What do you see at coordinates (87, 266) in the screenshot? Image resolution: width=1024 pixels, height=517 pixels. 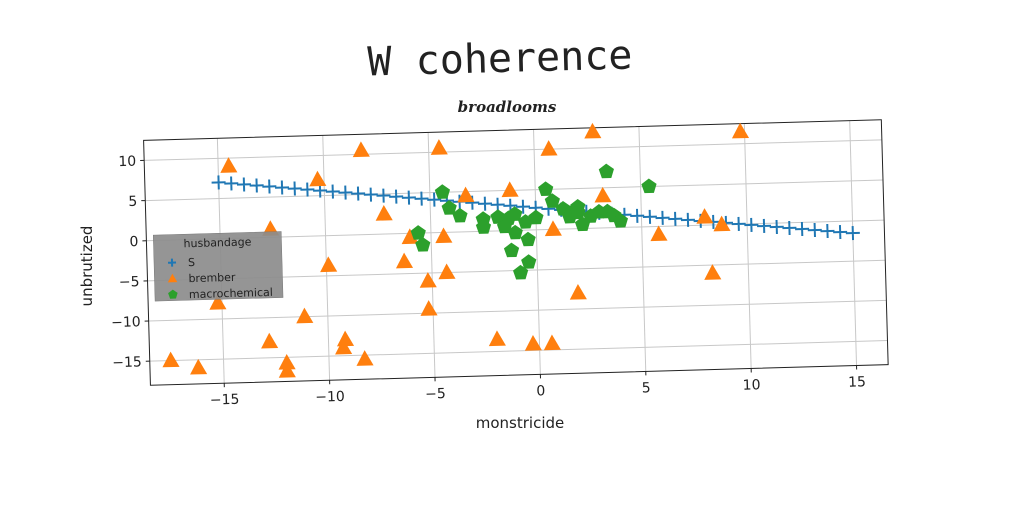 I see `y-axis-label: unbrutized` at bounding box center [87, 266].